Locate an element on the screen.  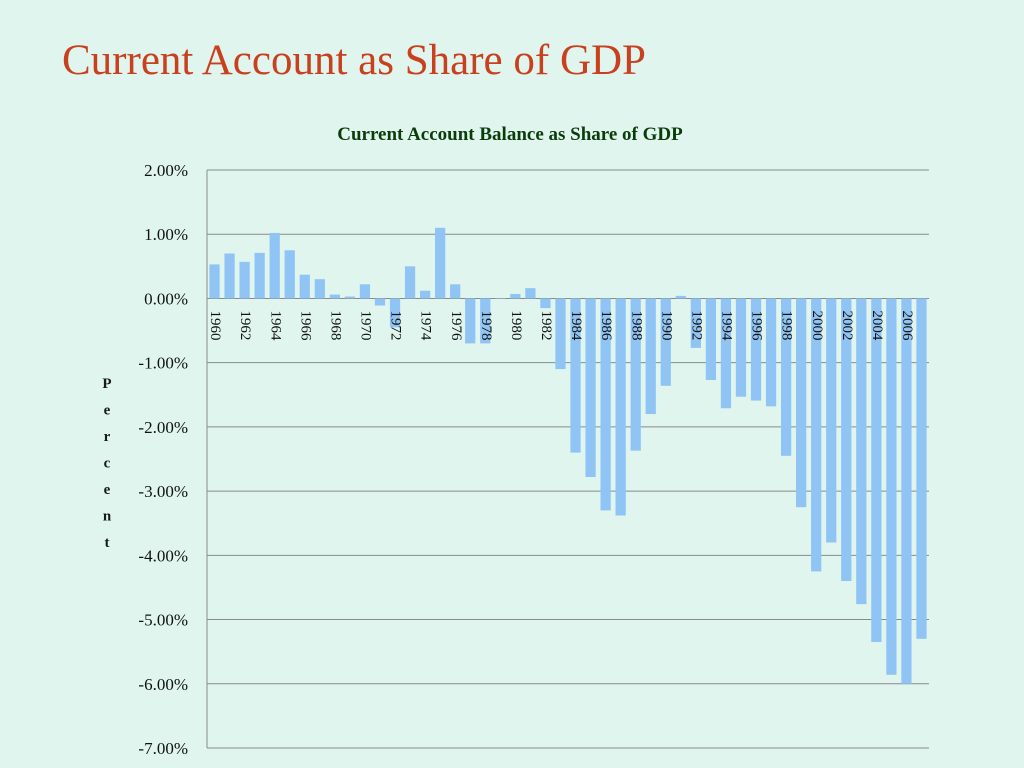
x-tick-label: 1982 is located at coordinates (546, 325).